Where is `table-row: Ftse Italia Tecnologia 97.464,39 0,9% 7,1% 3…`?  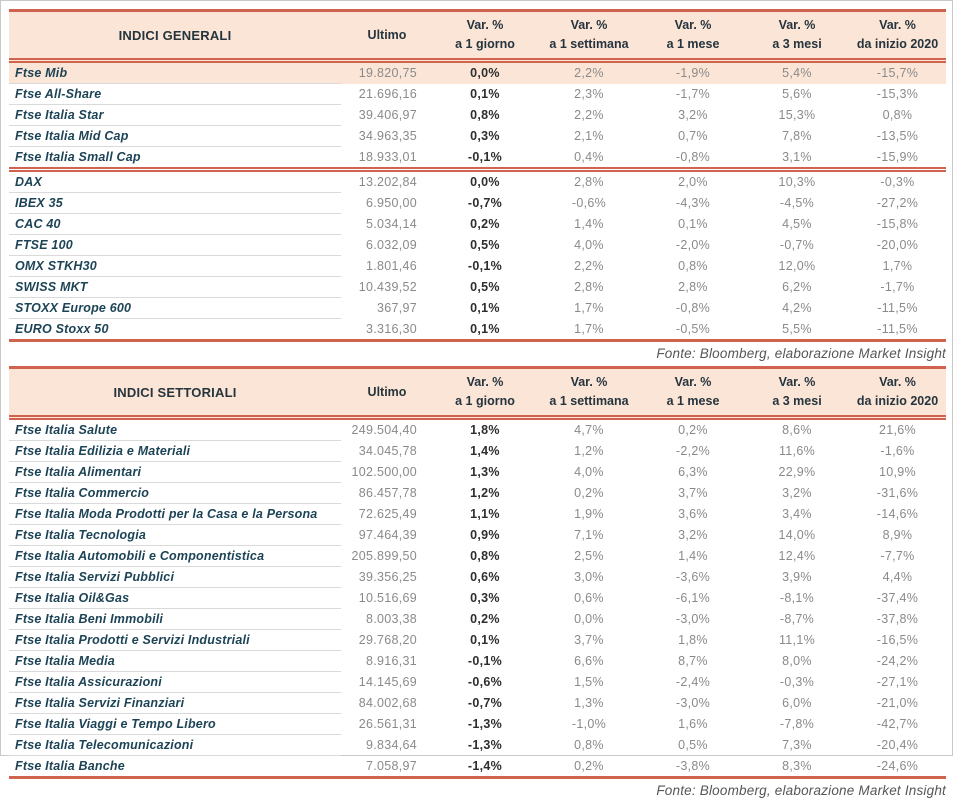
table-row: Ftse Italia Tecnologia 97.464,39 0,9% 7,1% 3… is located at coordinates (477, 535).